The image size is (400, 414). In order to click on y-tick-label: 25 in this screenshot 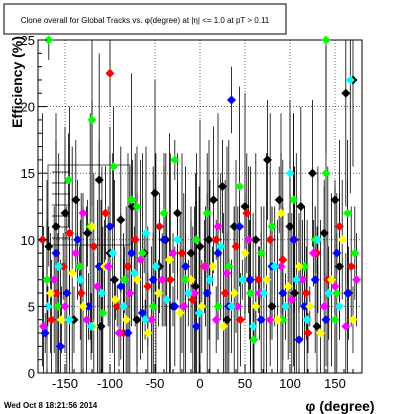, I will do `click(28, 40)`.